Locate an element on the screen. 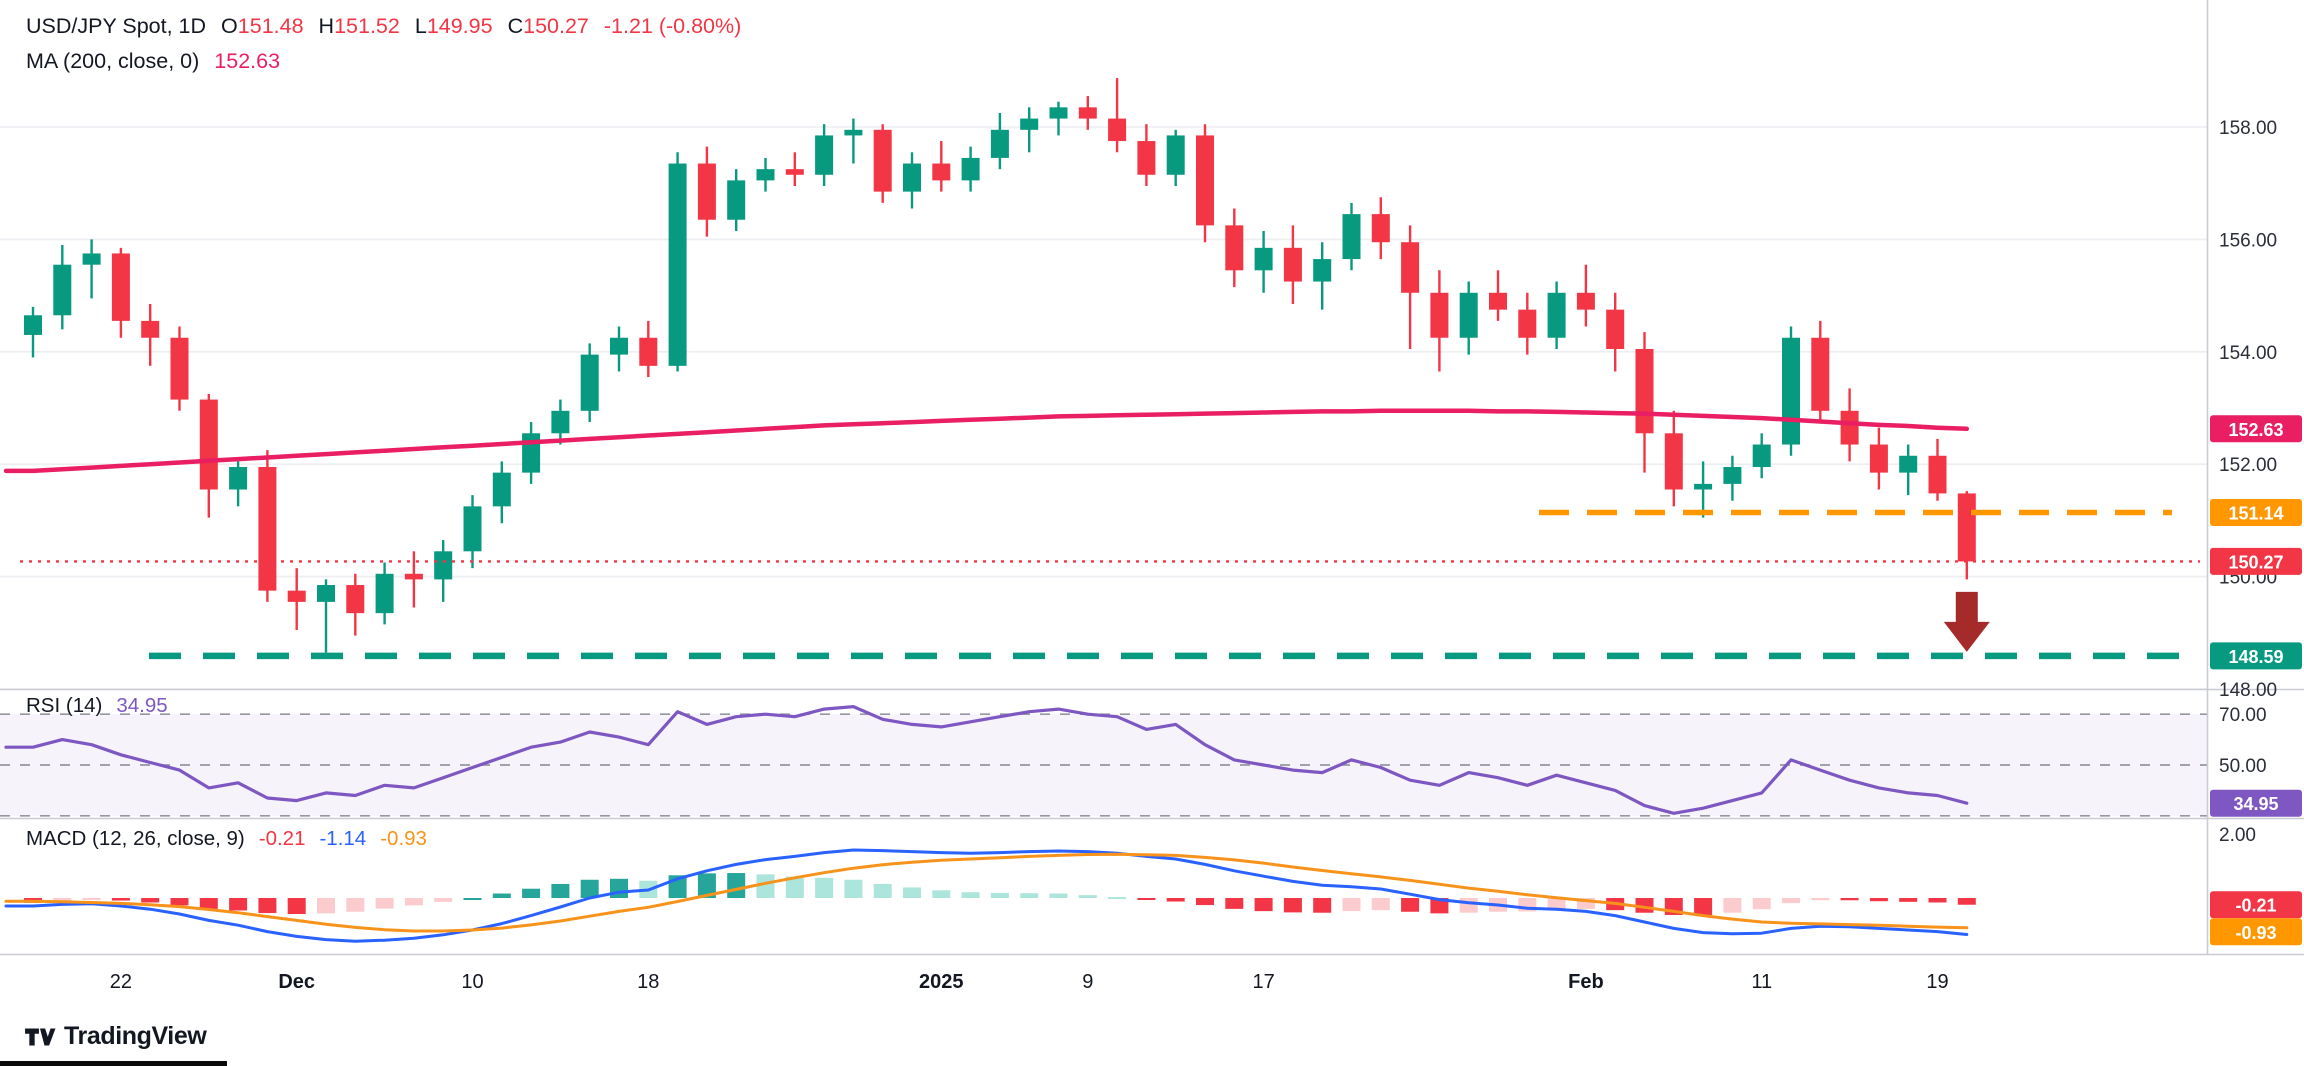 This screenshot has width=2304, height=1066. down-arrow-annotation is located at coordinates (1966, 621).